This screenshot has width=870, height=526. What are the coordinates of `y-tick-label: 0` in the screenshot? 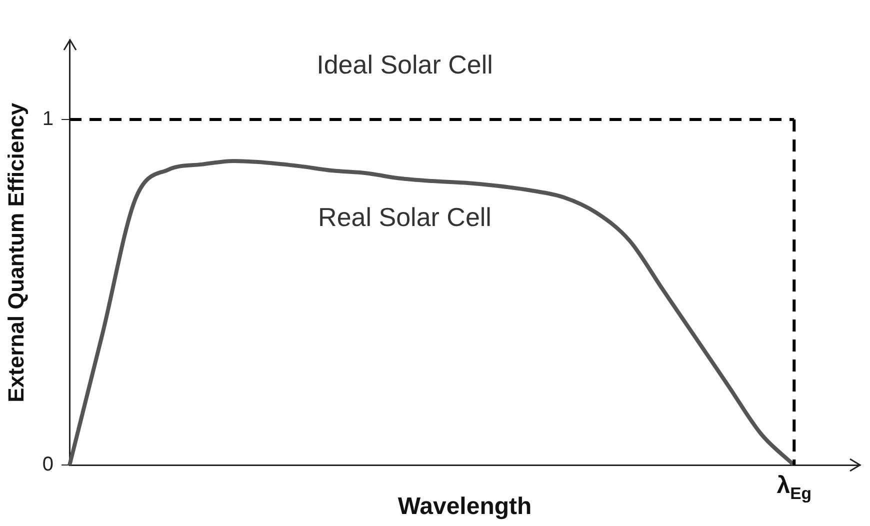 It's located at (48, 465).